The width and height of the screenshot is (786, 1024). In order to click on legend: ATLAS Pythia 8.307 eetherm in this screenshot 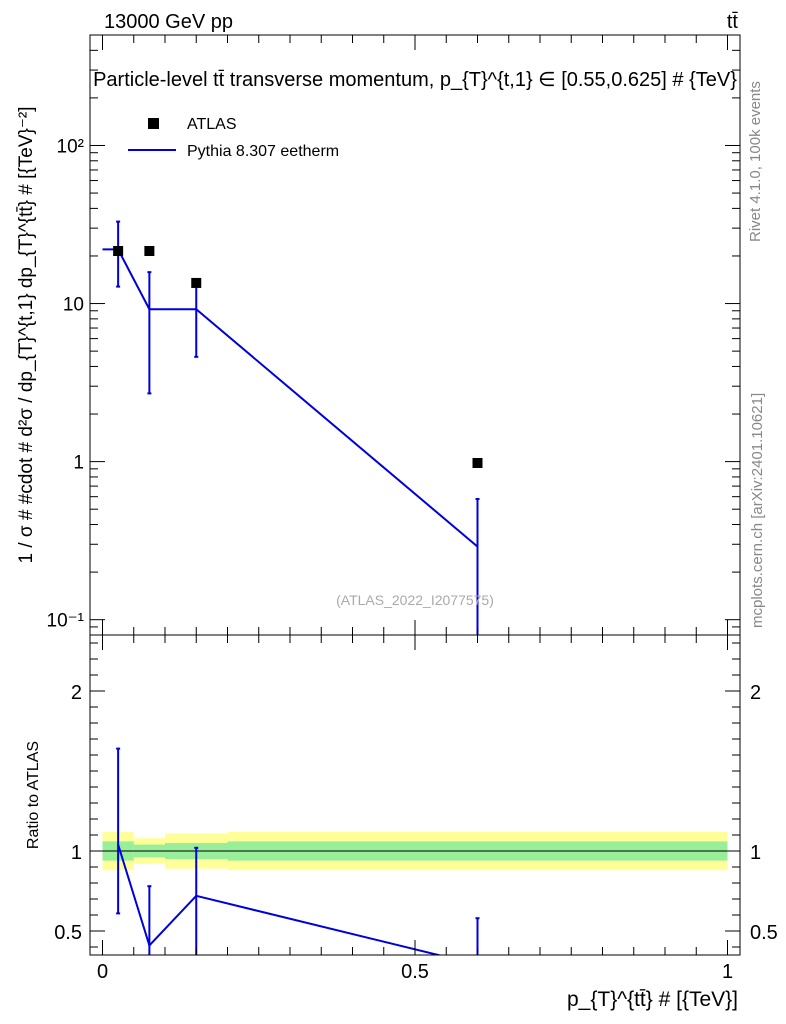, I will do `click(233, 138)`.